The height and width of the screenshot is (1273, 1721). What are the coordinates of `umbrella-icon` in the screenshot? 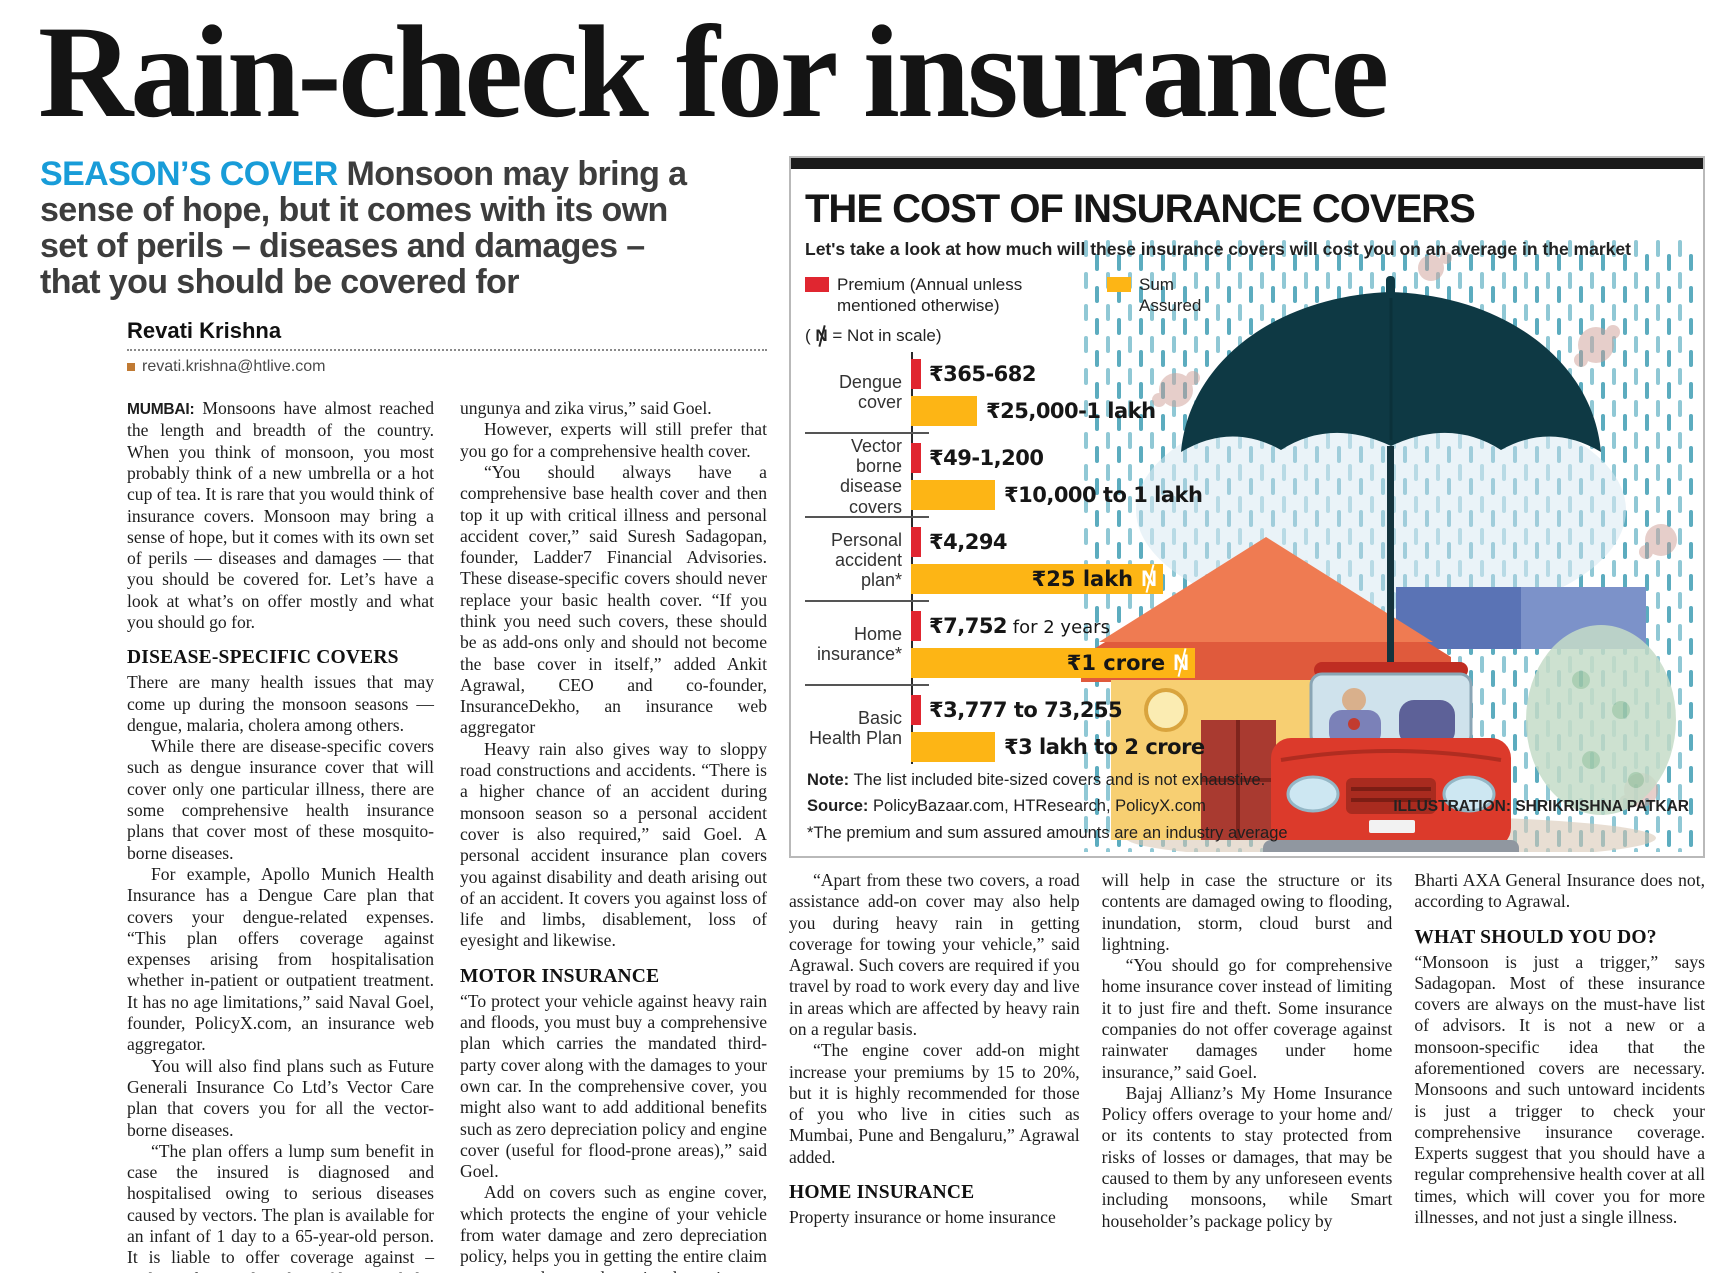 It's located at (1391, 478).